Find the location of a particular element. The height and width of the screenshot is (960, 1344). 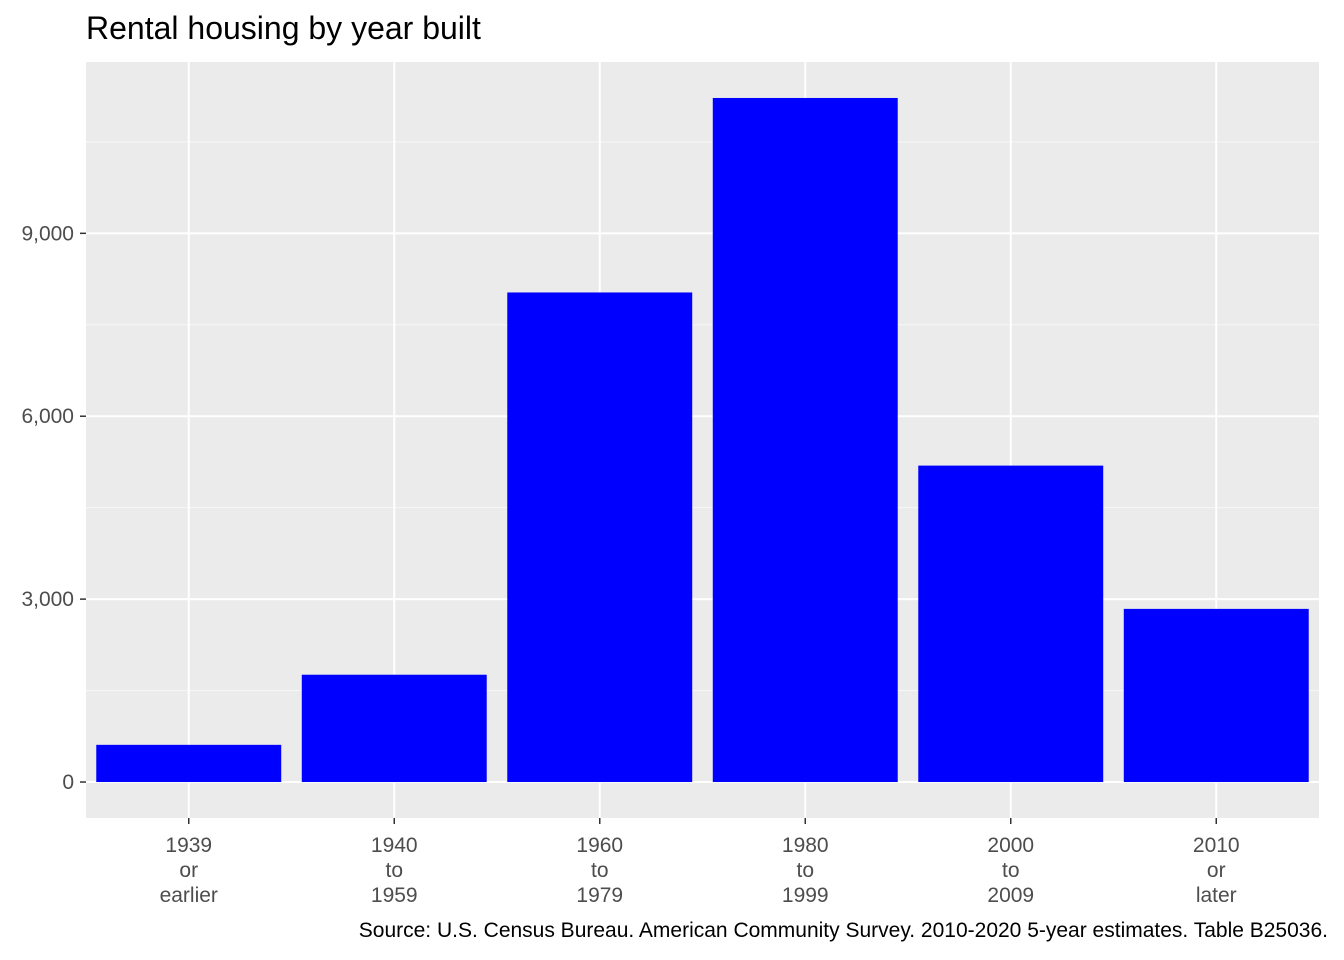

x-tick-label-line: earlier is located at coordinates (189, 895).